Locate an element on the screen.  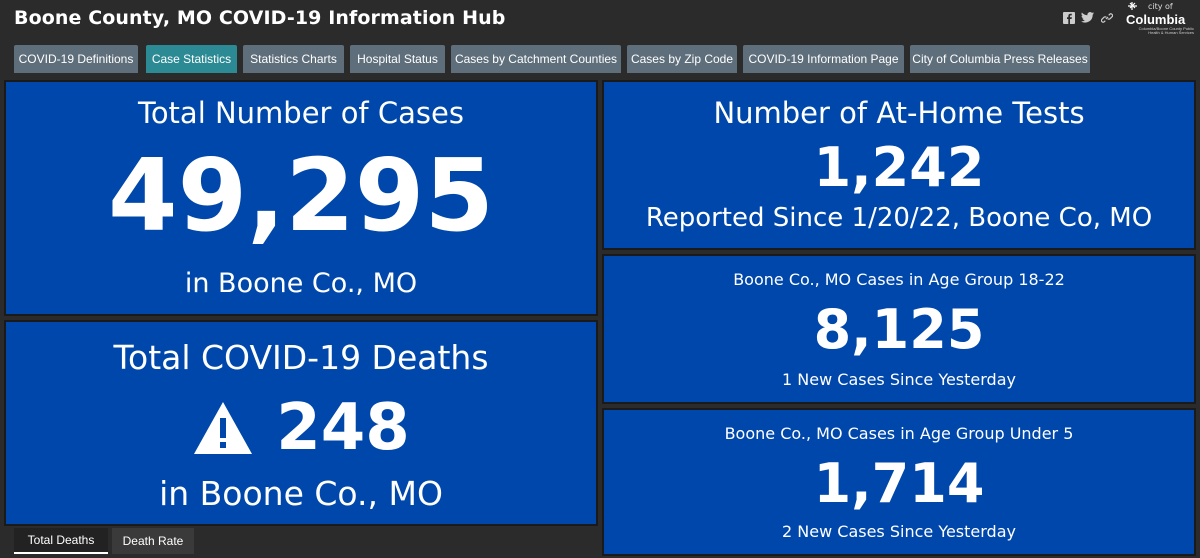
total-deaths-value-row: 248 is located at coordinates (301, 428).